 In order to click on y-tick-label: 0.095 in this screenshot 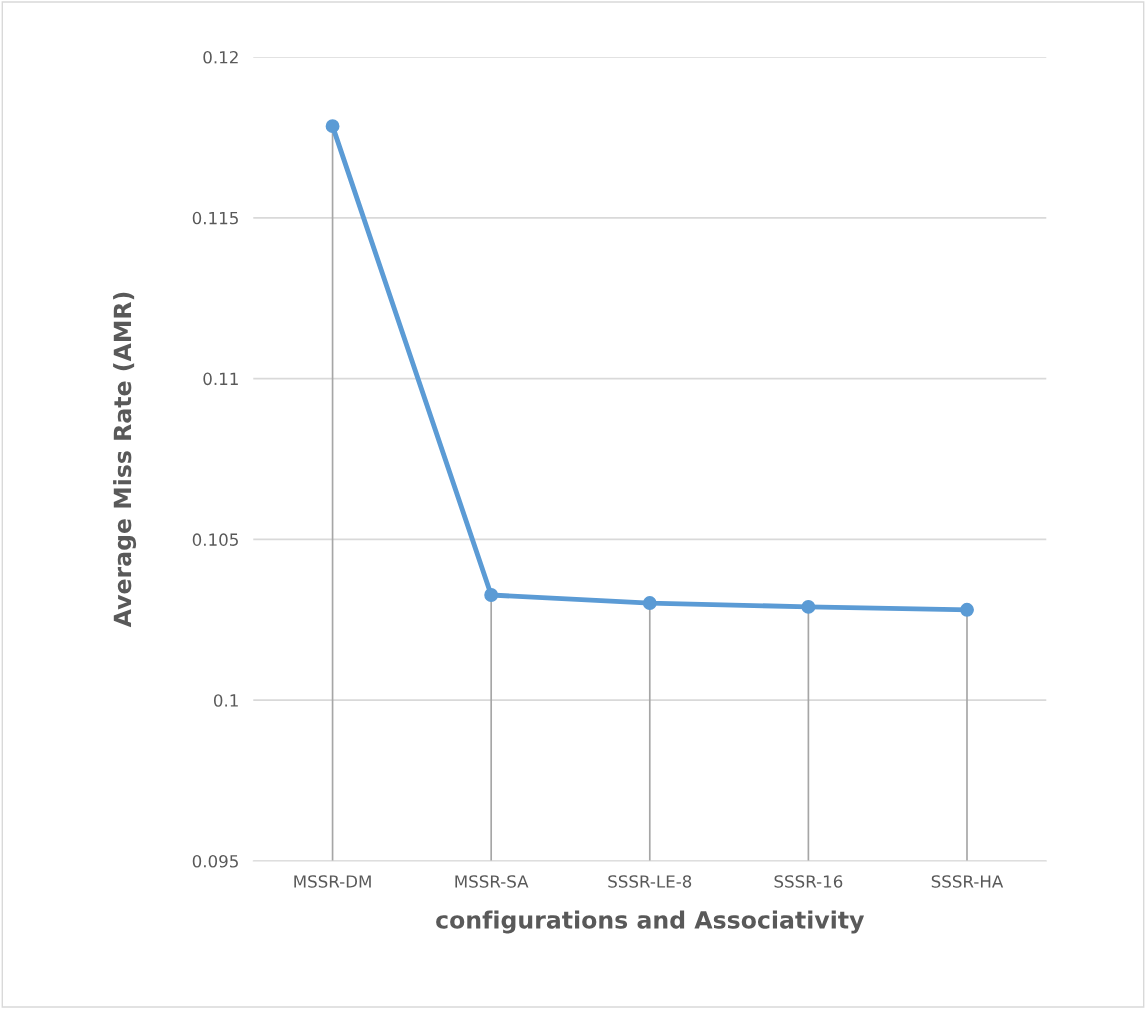, I will do `click(215, 861)`.